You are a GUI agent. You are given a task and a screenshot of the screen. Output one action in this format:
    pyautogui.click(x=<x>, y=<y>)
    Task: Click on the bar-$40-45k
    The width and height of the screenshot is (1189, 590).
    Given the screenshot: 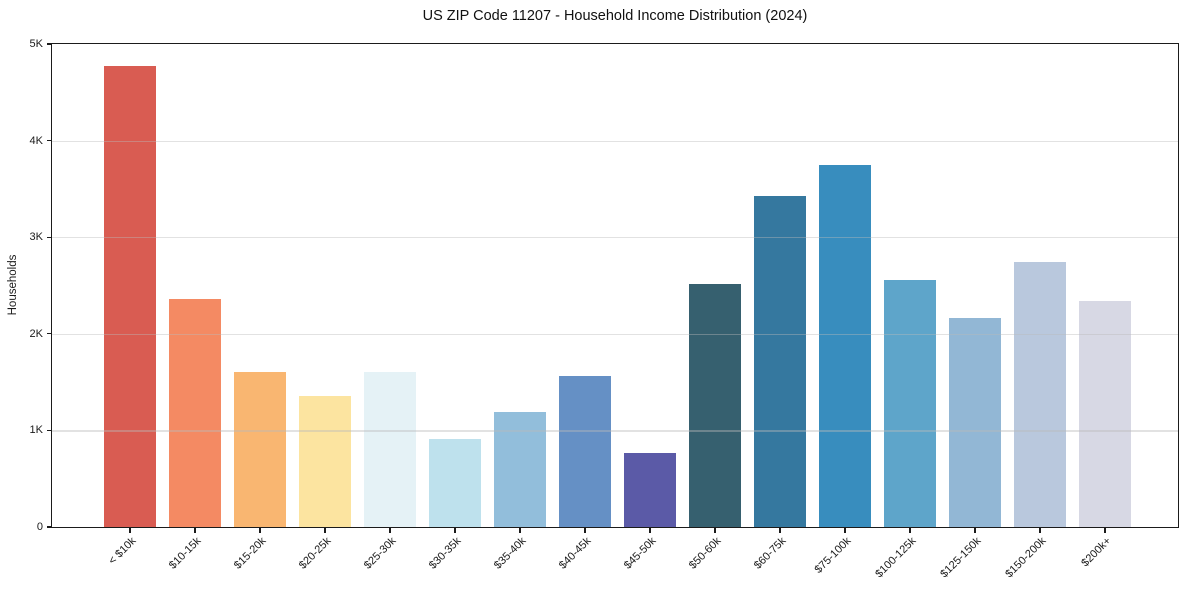 What is the action you would take?
    pyautogui.click(x=585, y=451)
    